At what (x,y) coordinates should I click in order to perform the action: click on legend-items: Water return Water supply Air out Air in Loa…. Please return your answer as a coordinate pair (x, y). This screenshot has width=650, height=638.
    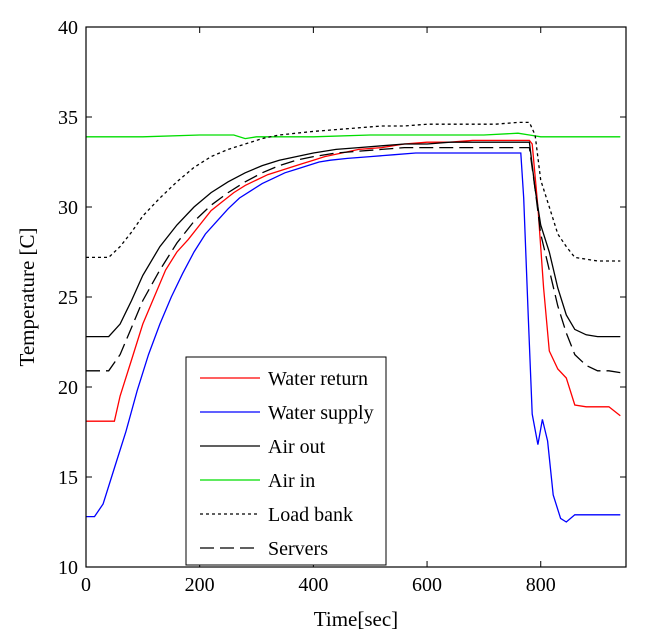
    Looking at the image, I should click on (287, 464).